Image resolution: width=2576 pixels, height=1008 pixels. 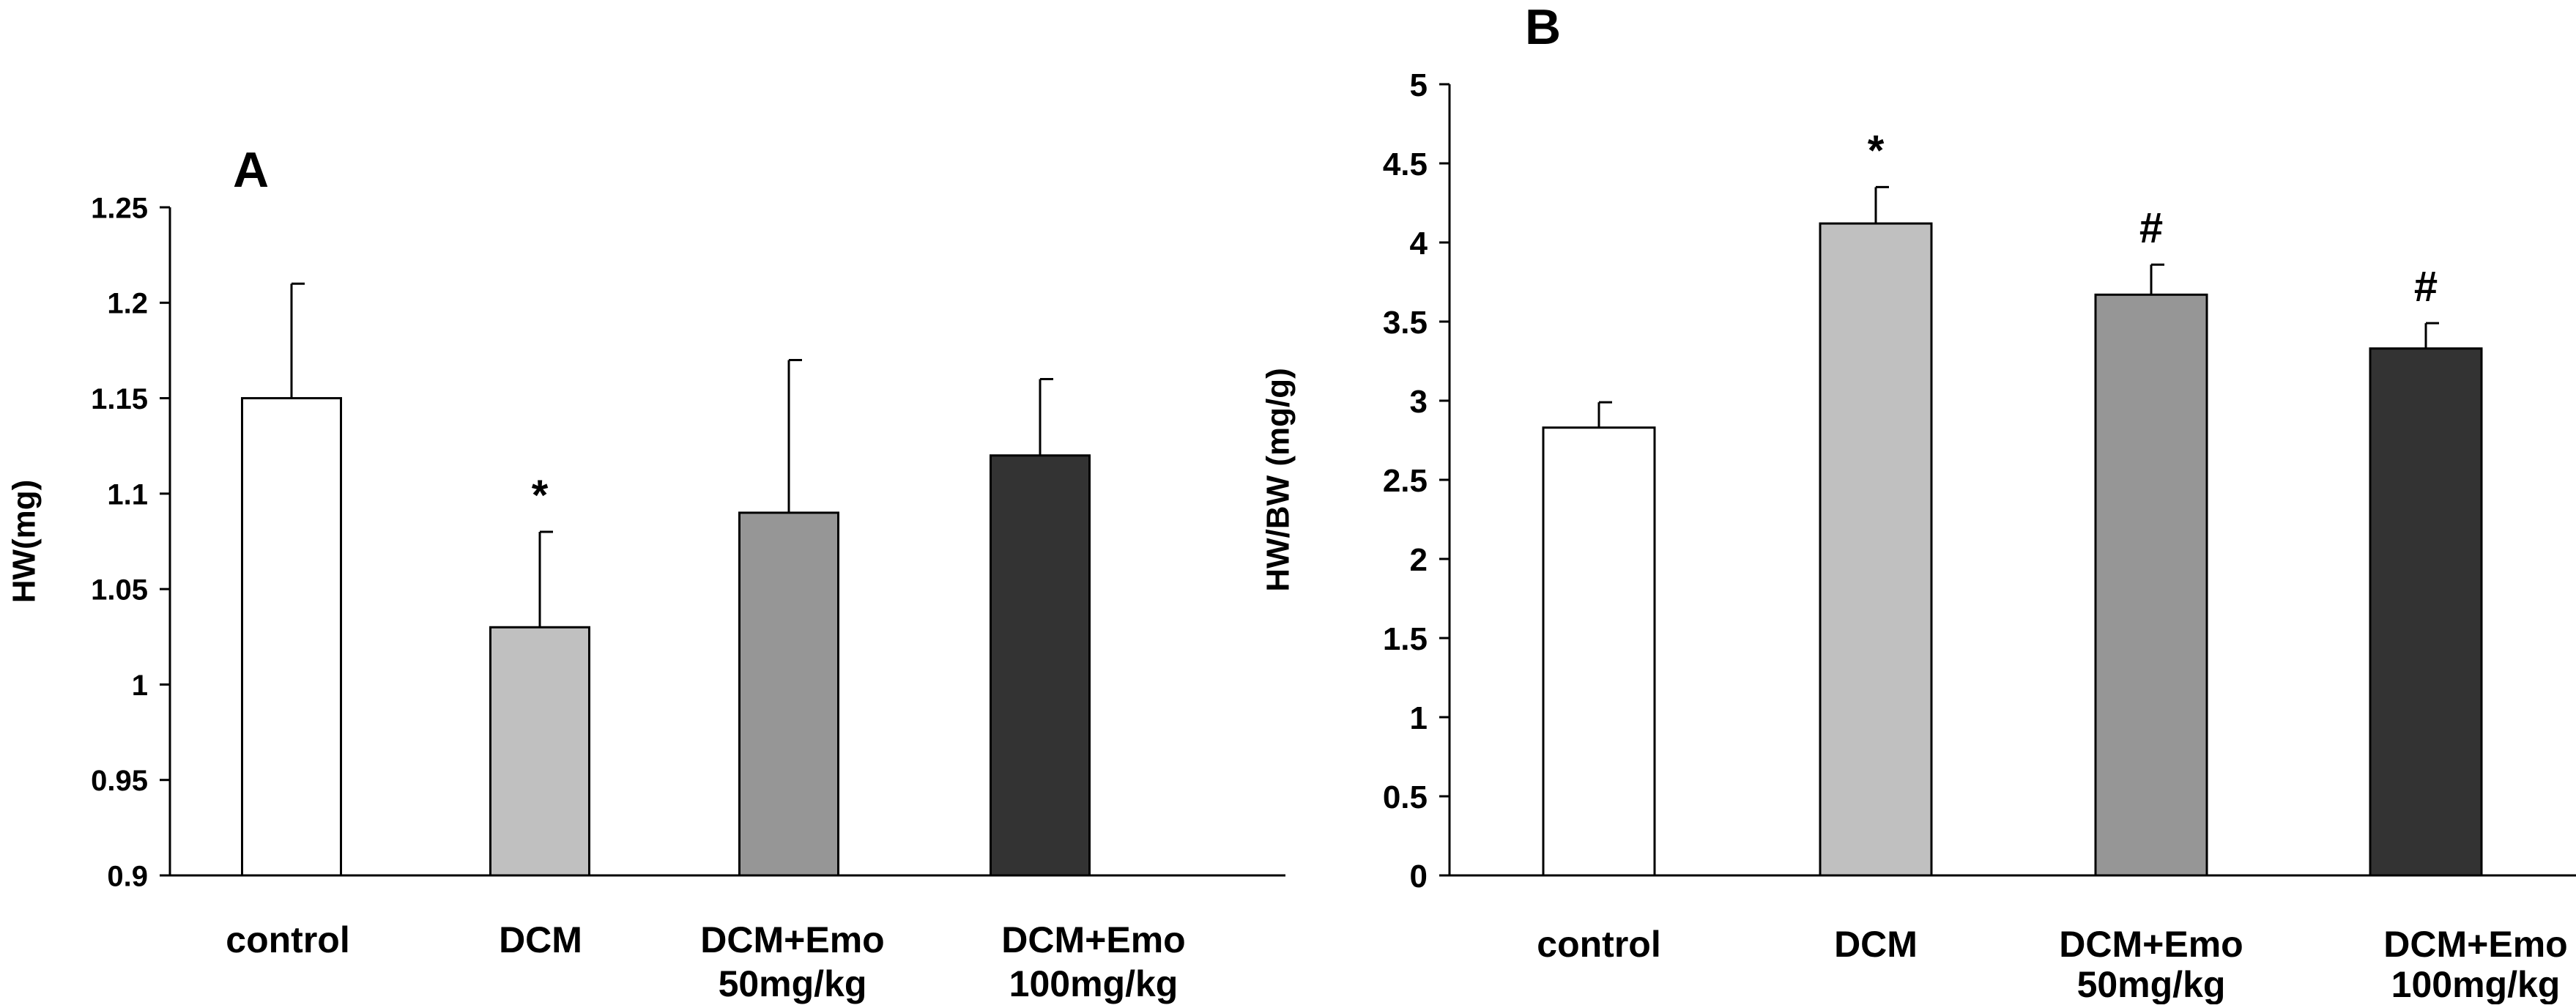 What do you see at coordinates (1278, 479) in the screenshot?
I see `y-axis-label: HW/BW (mg/g)` at bounding box center [1278, 479].